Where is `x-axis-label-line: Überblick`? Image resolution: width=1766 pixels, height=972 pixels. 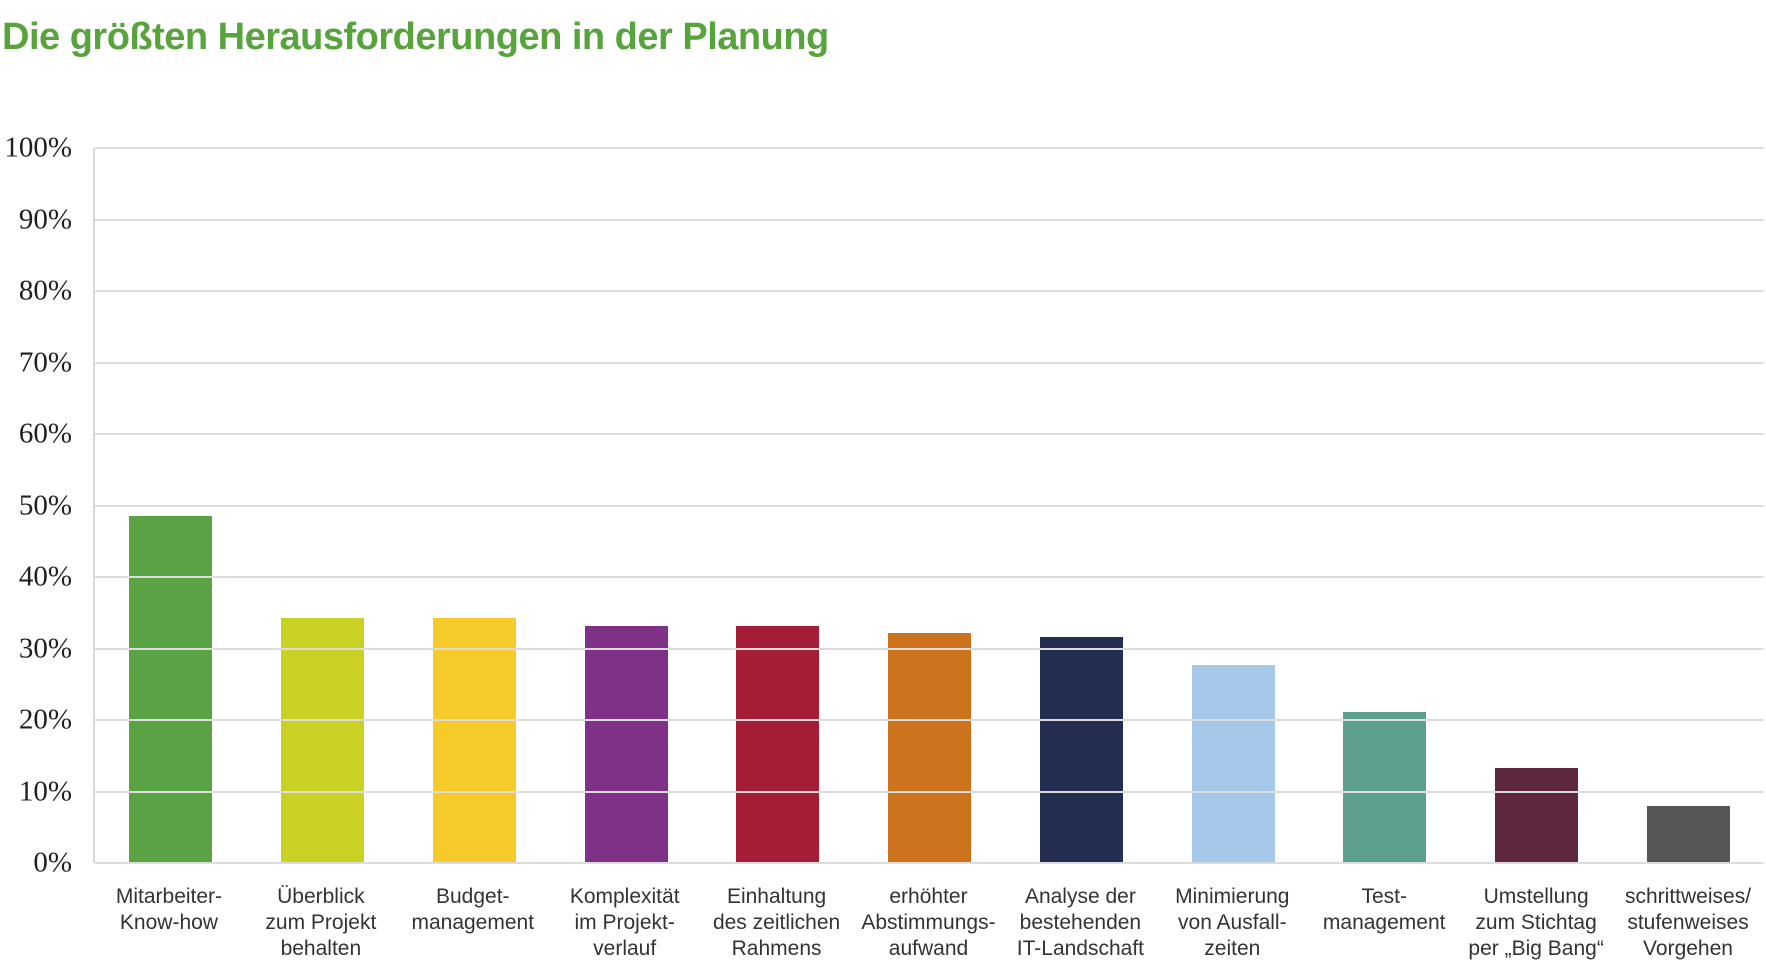
x-axis-label-line: Überblick is located at coordinates (321, 896).